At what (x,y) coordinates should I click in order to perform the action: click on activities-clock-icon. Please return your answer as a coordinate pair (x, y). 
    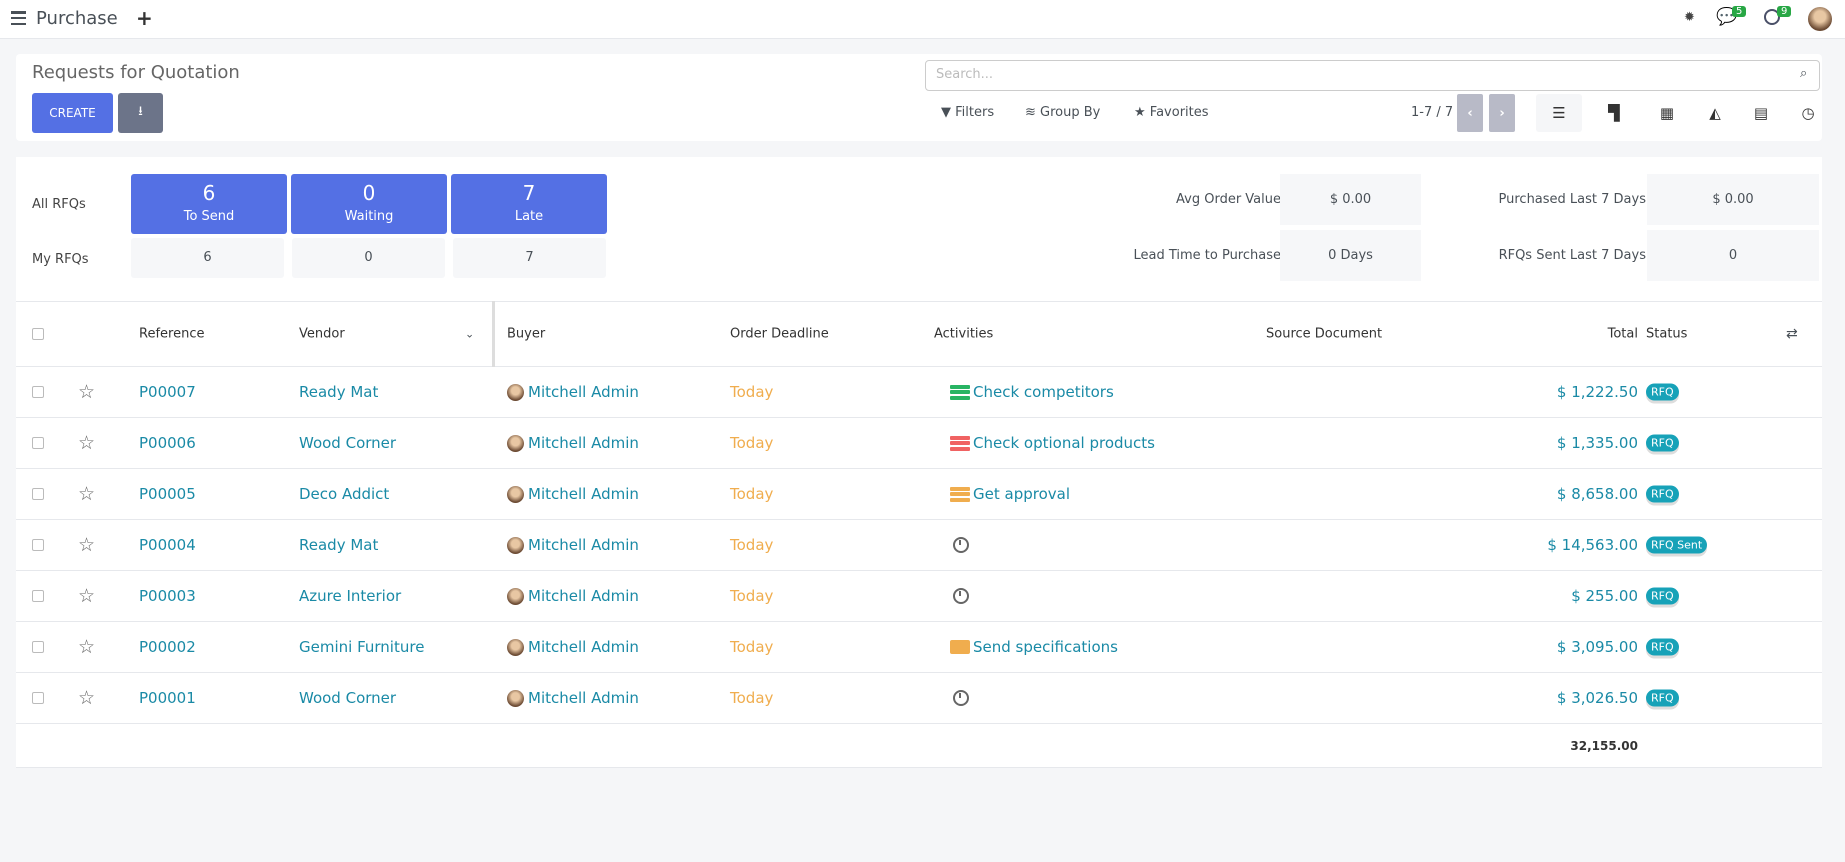
    Looking at the image, I should click on (1772, 17).